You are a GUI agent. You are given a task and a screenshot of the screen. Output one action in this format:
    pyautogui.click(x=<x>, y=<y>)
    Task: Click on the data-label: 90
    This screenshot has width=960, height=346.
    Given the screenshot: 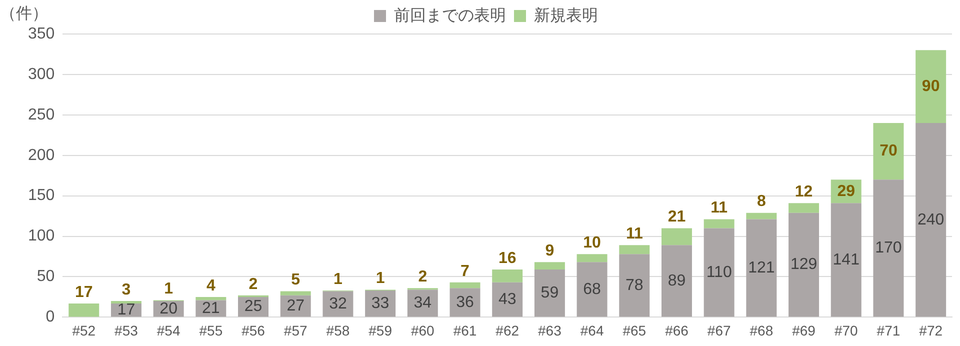 What is the action you would take?
    pyautogui.click(x=931, y=86)
    